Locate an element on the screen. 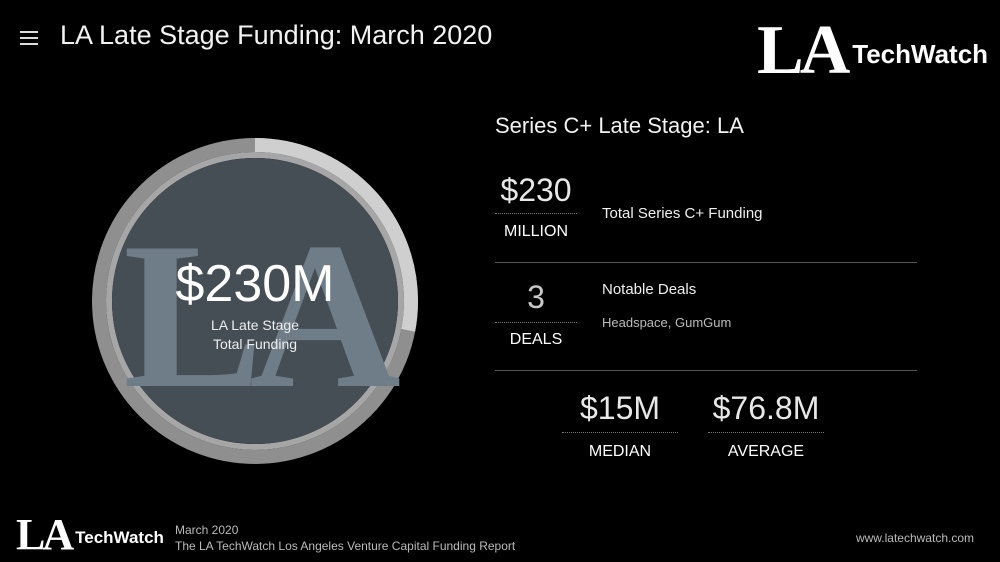 This screenshot has height=562, width=1000. la-techwatch-logo: LA TechWatch is located at coordinates (873, 50).